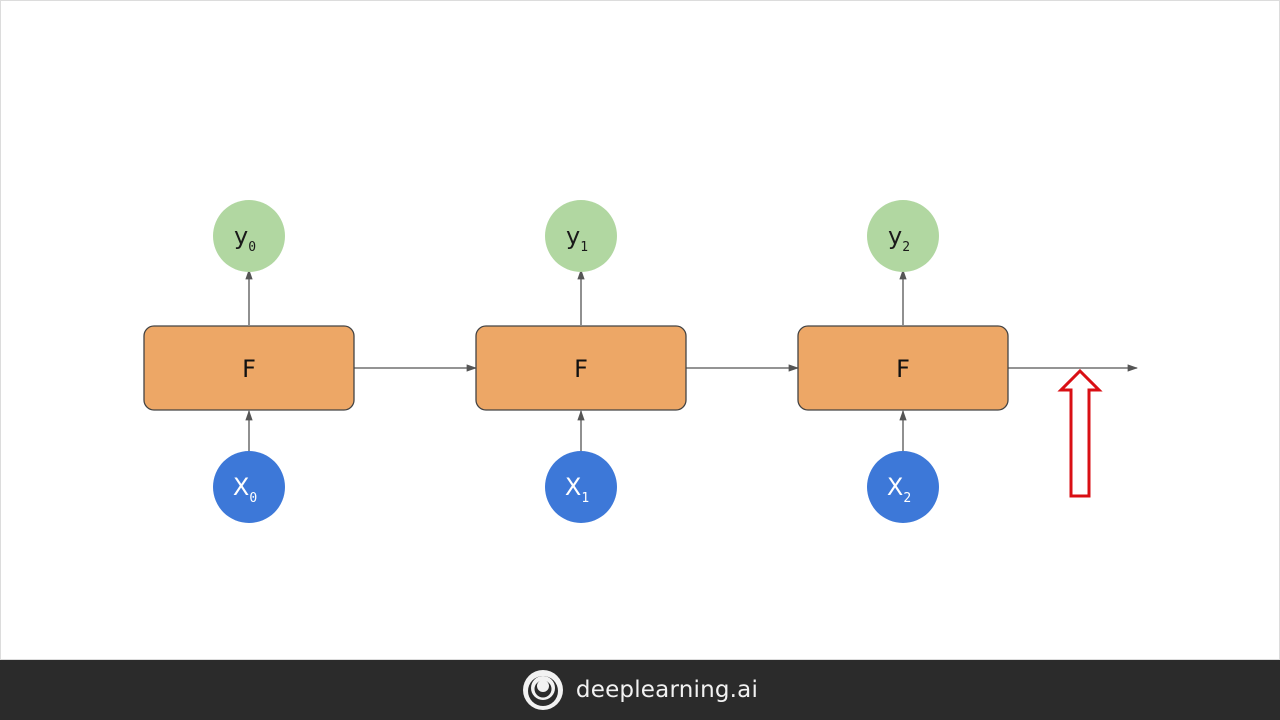 This screenshot has width=1280, height=720. What do you see at coordinates (899, 489) in the screenshot?
I see `input-node-2-label: X2` at bounding box center [899, 489].